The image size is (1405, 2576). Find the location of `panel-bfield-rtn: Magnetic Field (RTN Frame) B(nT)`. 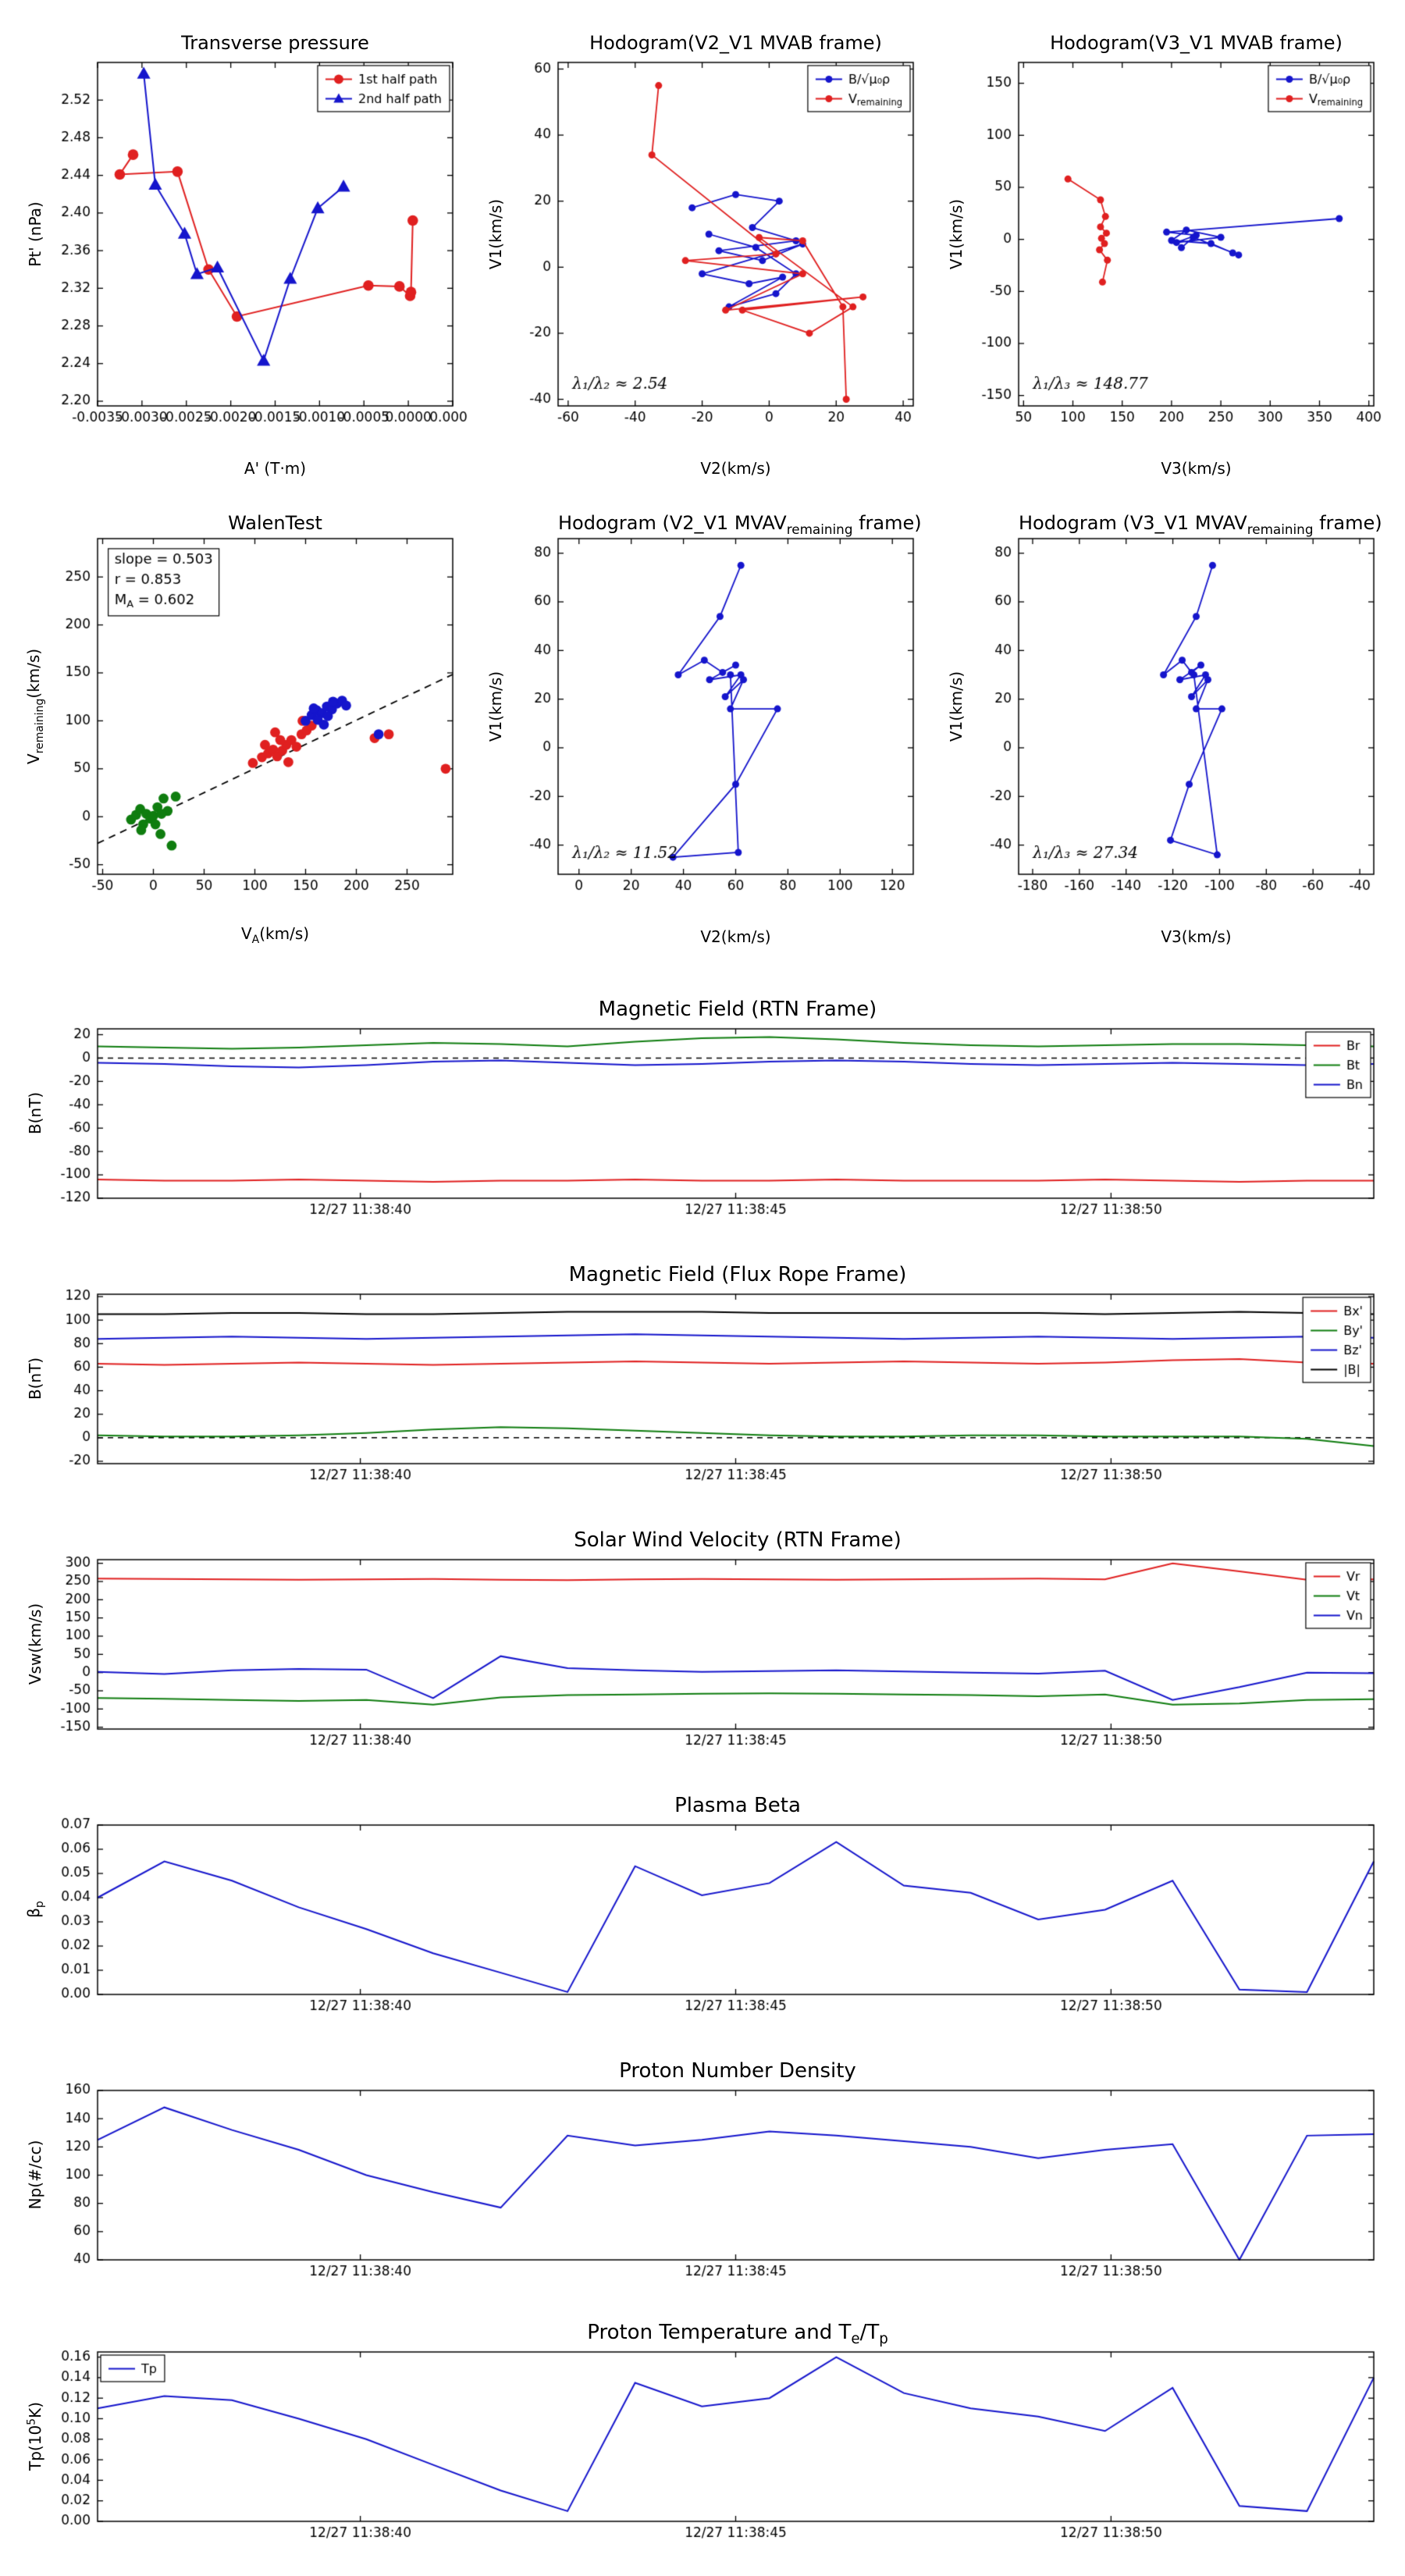

panel-bfield-rtn: Magnetic Field (RTN Frame) B(nT) is located at coordinates (703, 1116).